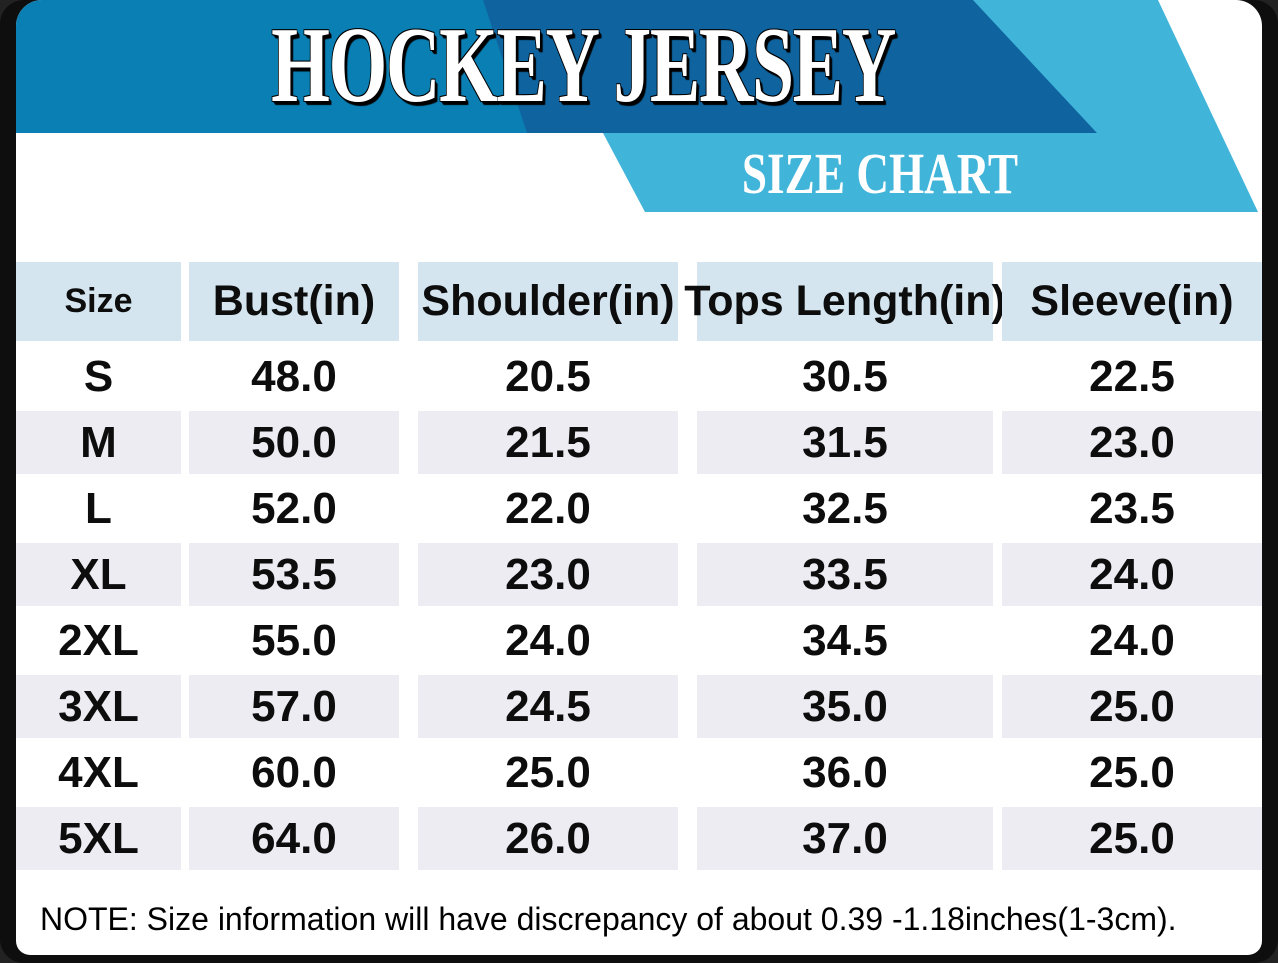 This screenshot has height=963, width=1278. Describe the element at coordinates (548, 838) in the screenshot. I see `table-cell: 26.0` at that location.